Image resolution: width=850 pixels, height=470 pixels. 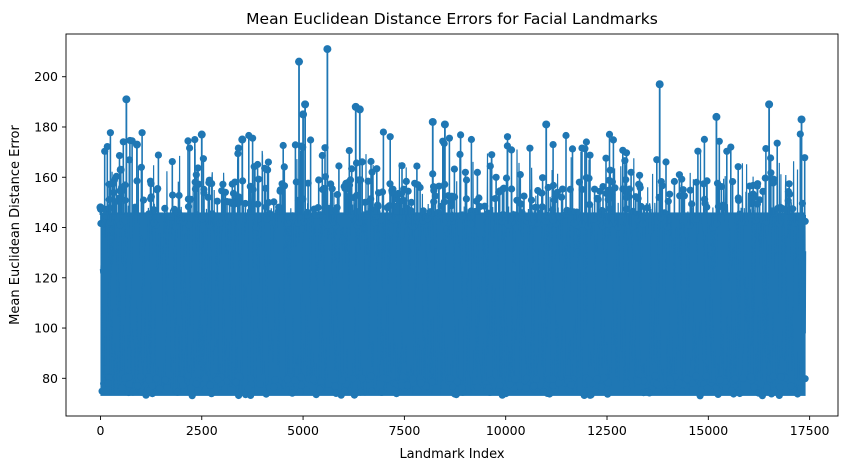 What do you see at coordinates (46, 227) in the screenshot?
I see `y-tick-label: 140` at bounding box center [46, 227].